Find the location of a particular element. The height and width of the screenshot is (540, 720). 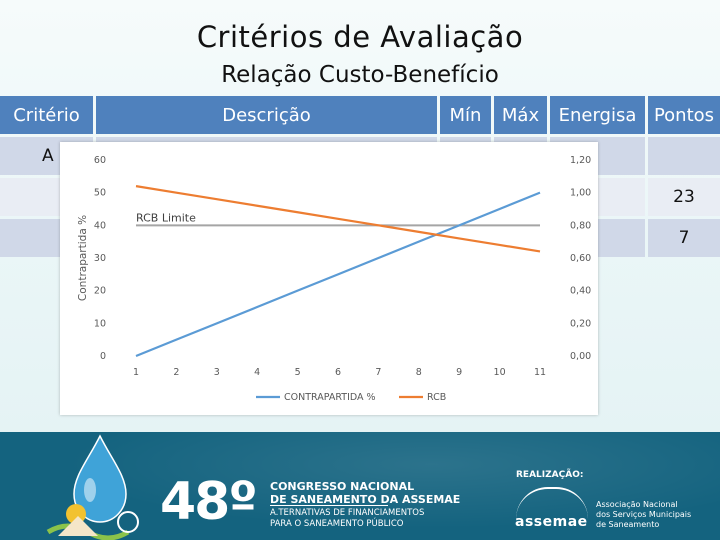

y-left-tick-label: 30 is located at coordinates (100, 258).